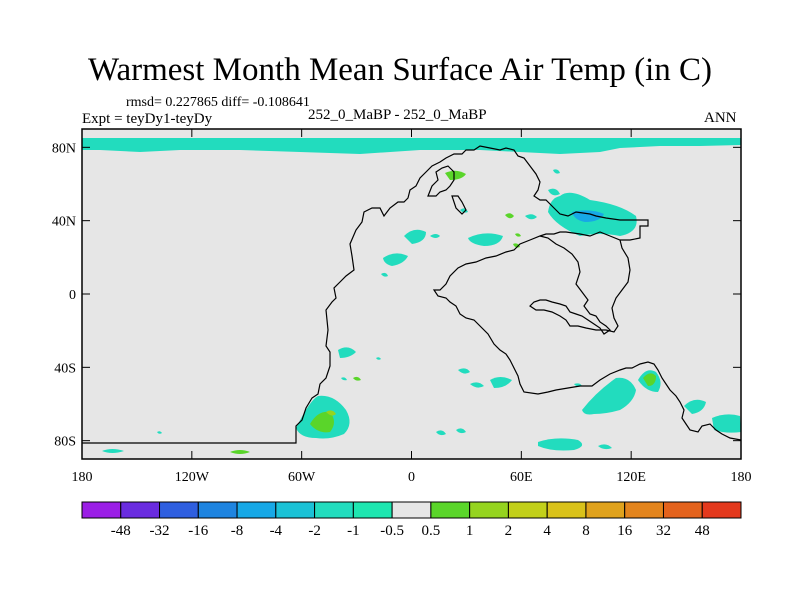  I want to click on island-coastline, so click(459, 205).